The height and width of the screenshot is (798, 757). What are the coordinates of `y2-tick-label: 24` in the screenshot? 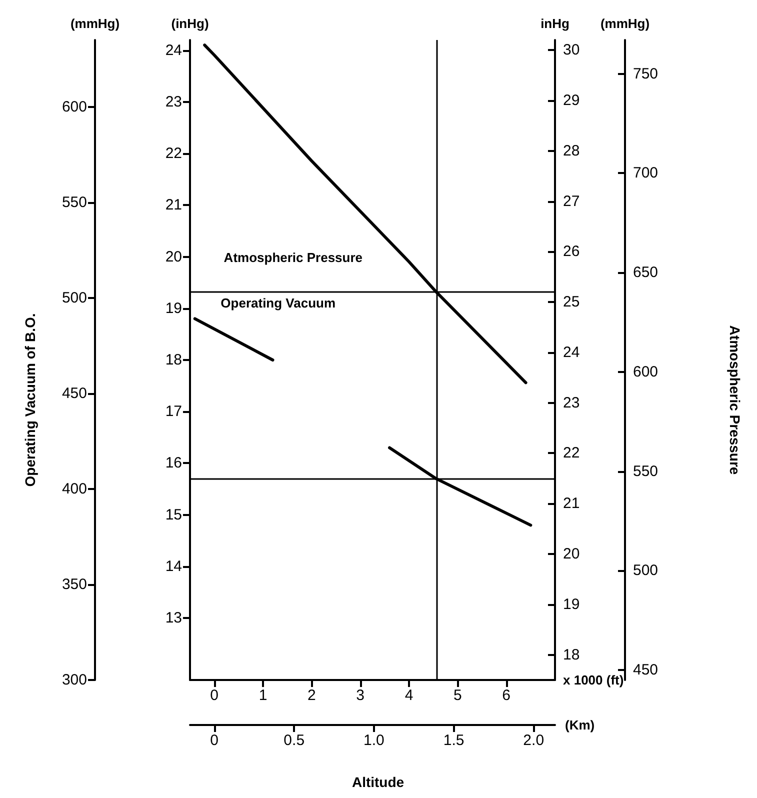 It's located at (571, 352).